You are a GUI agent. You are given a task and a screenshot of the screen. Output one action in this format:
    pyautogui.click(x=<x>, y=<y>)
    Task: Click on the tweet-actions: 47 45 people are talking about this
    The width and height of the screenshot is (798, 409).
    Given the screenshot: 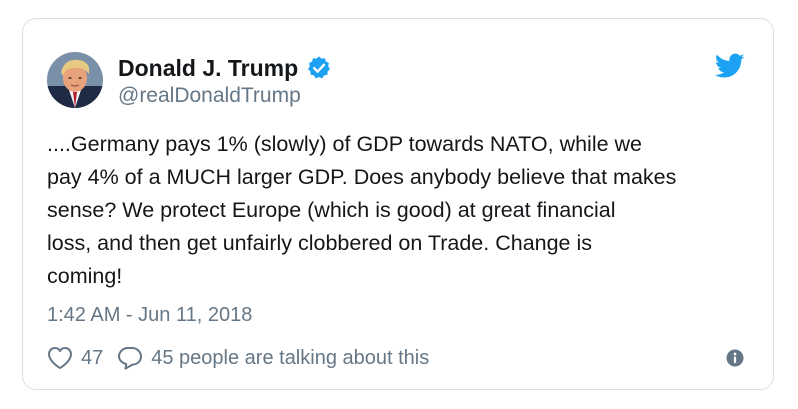 What is the action you would take?
    pyautogui.click(x=238, y=358)
    